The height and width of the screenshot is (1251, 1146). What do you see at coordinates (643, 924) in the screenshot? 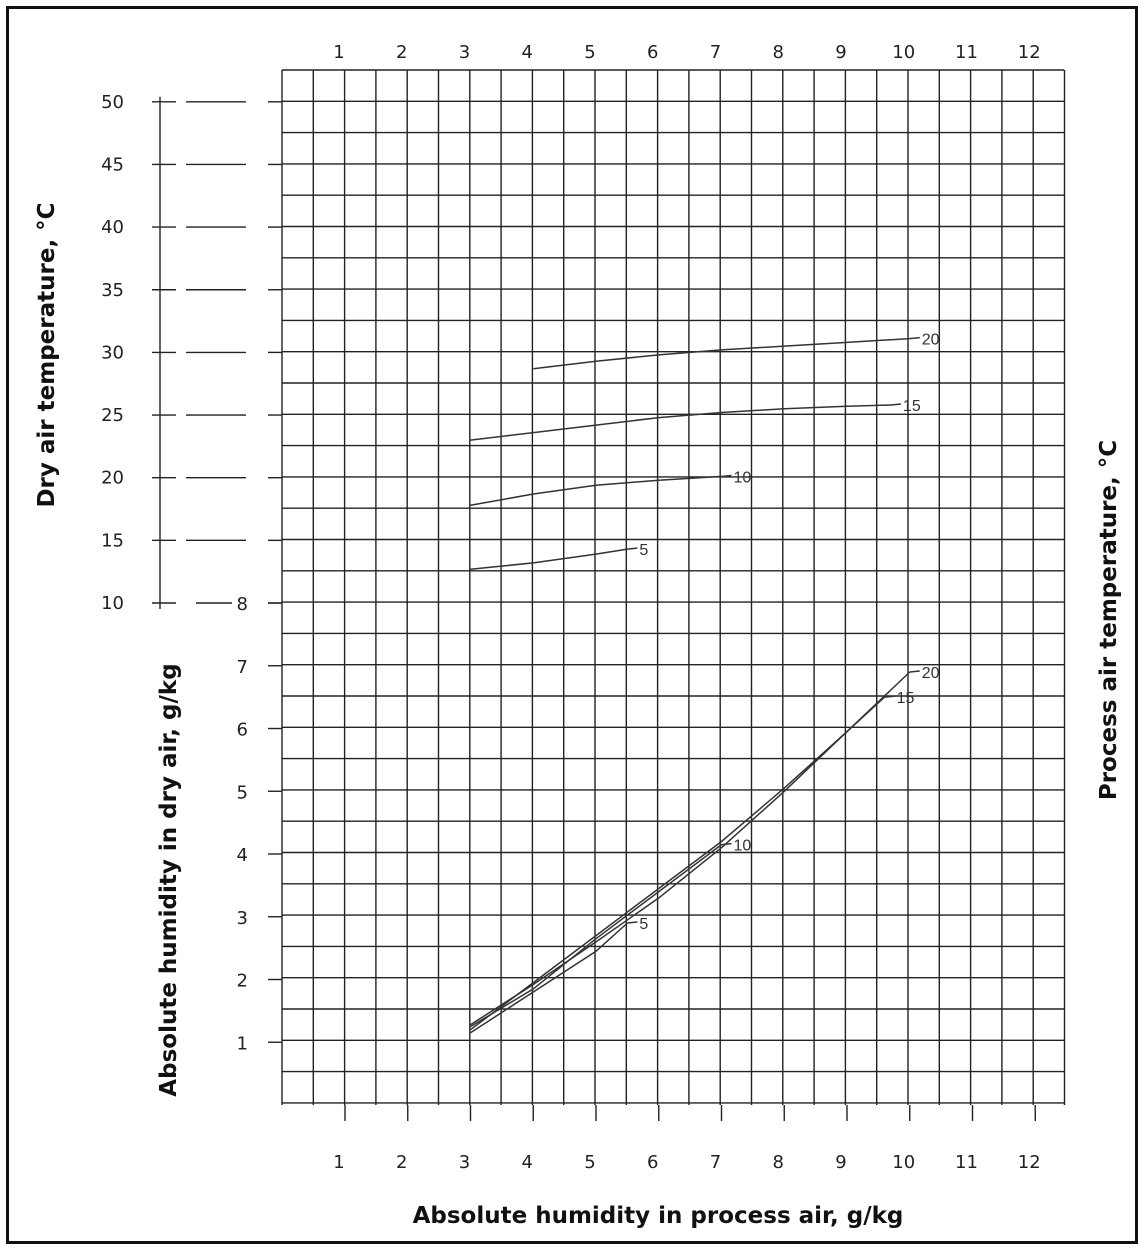
I see `humidity-curve-label: 5` at bounding box center [643, 924].